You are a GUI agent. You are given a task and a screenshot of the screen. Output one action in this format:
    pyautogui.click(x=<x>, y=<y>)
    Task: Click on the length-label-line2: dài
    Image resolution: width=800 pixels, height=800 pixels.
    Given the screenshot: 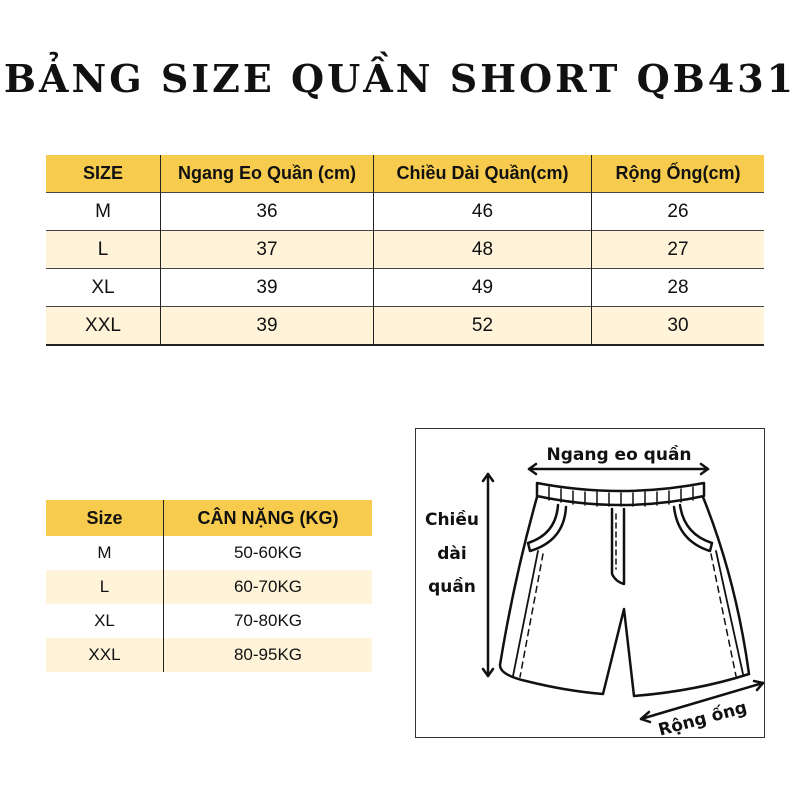 What is the action you would take?
    pyautogui.click(x=451, y=554)
    